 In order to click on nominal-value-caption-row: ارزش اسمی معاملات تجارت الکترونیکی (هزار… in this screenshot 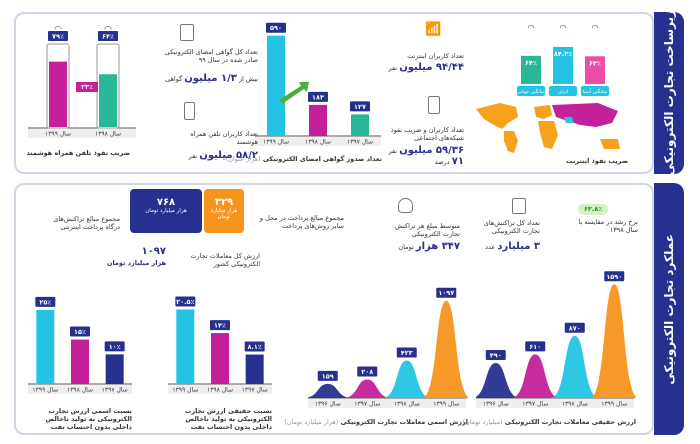, I will do `click(376, 422)`.